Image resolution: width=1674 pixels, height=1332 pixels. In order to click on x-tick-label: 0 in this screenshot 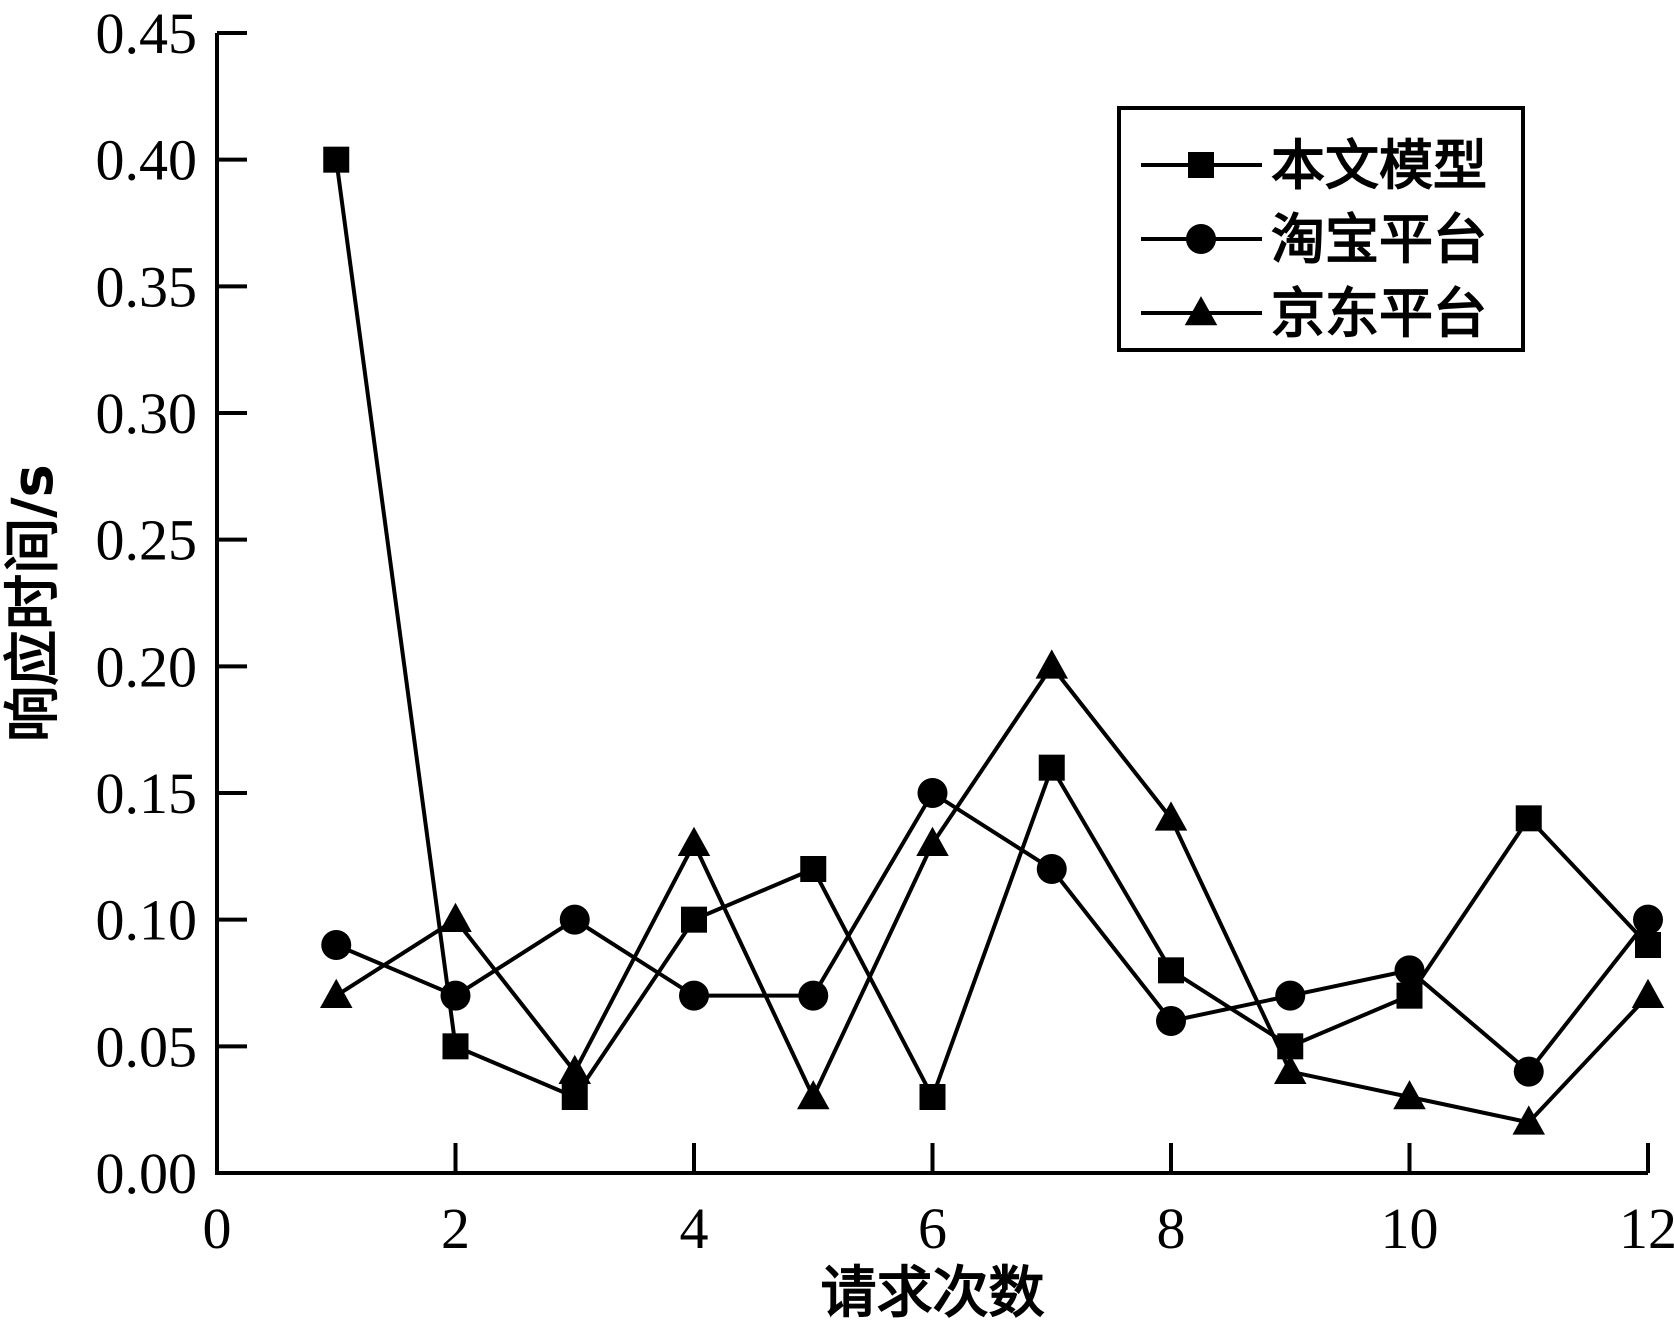, I will do `click(217, 1228)`.